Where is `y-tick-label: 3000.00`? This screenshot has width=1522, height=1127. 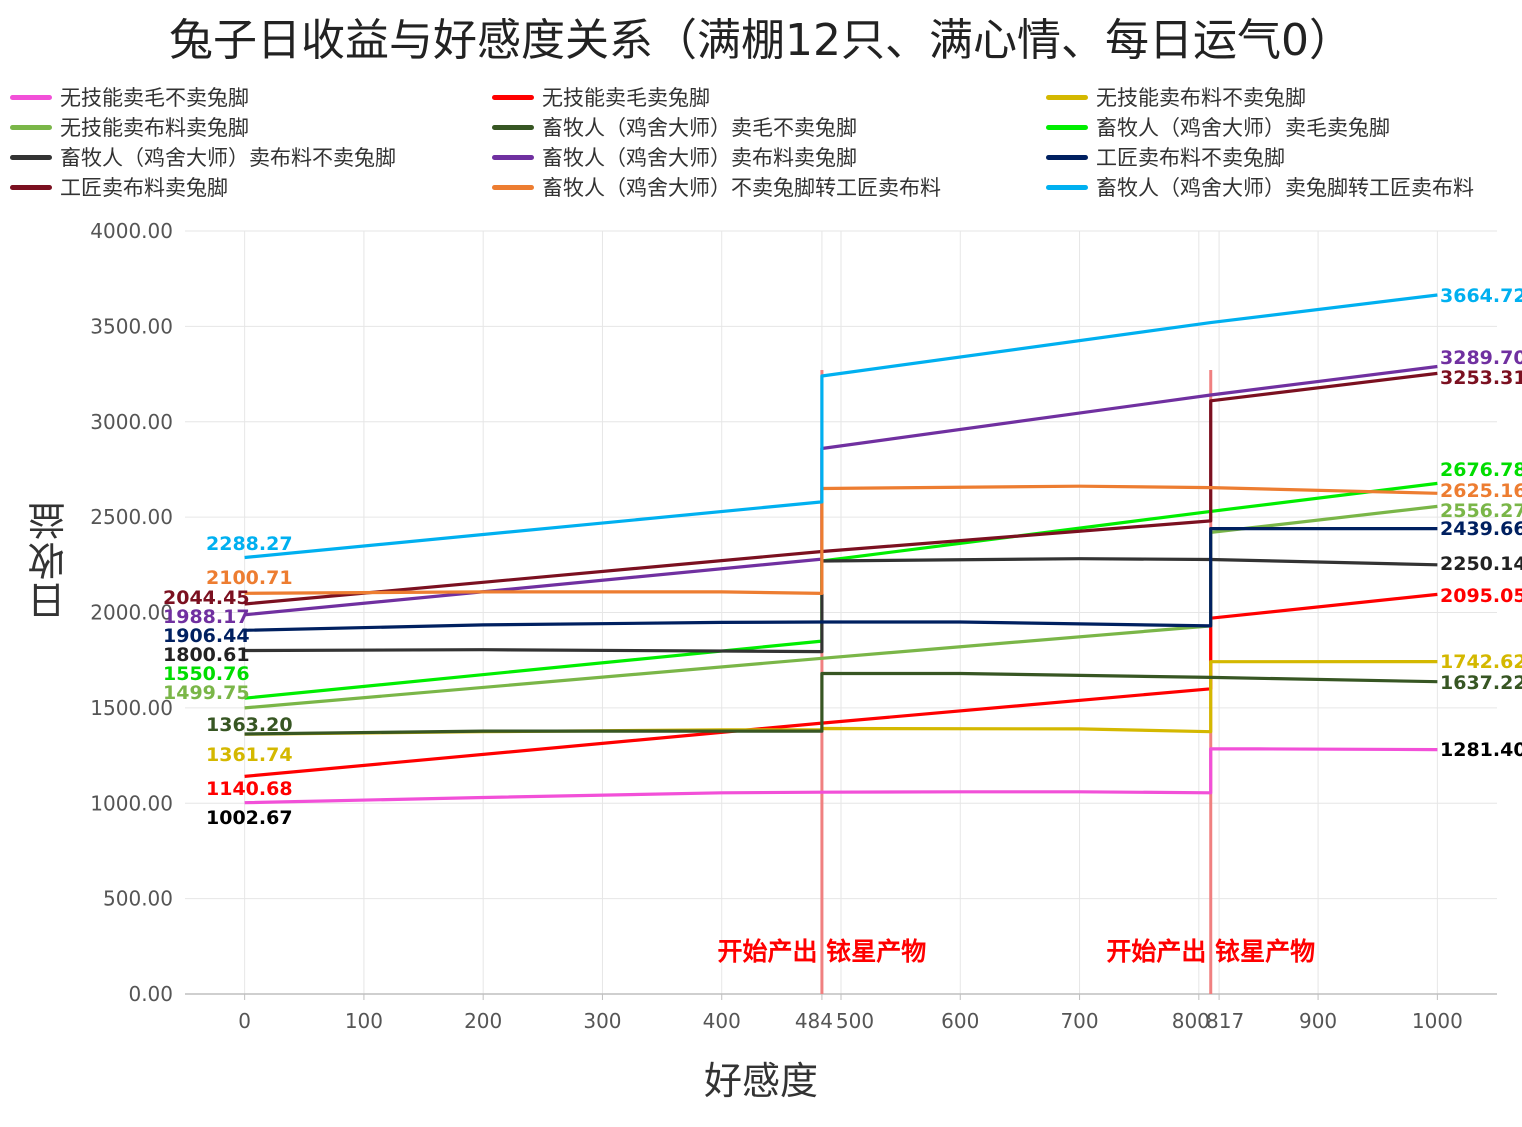
y-tick-label: 3000.00 is located at coordinates (131, 422).